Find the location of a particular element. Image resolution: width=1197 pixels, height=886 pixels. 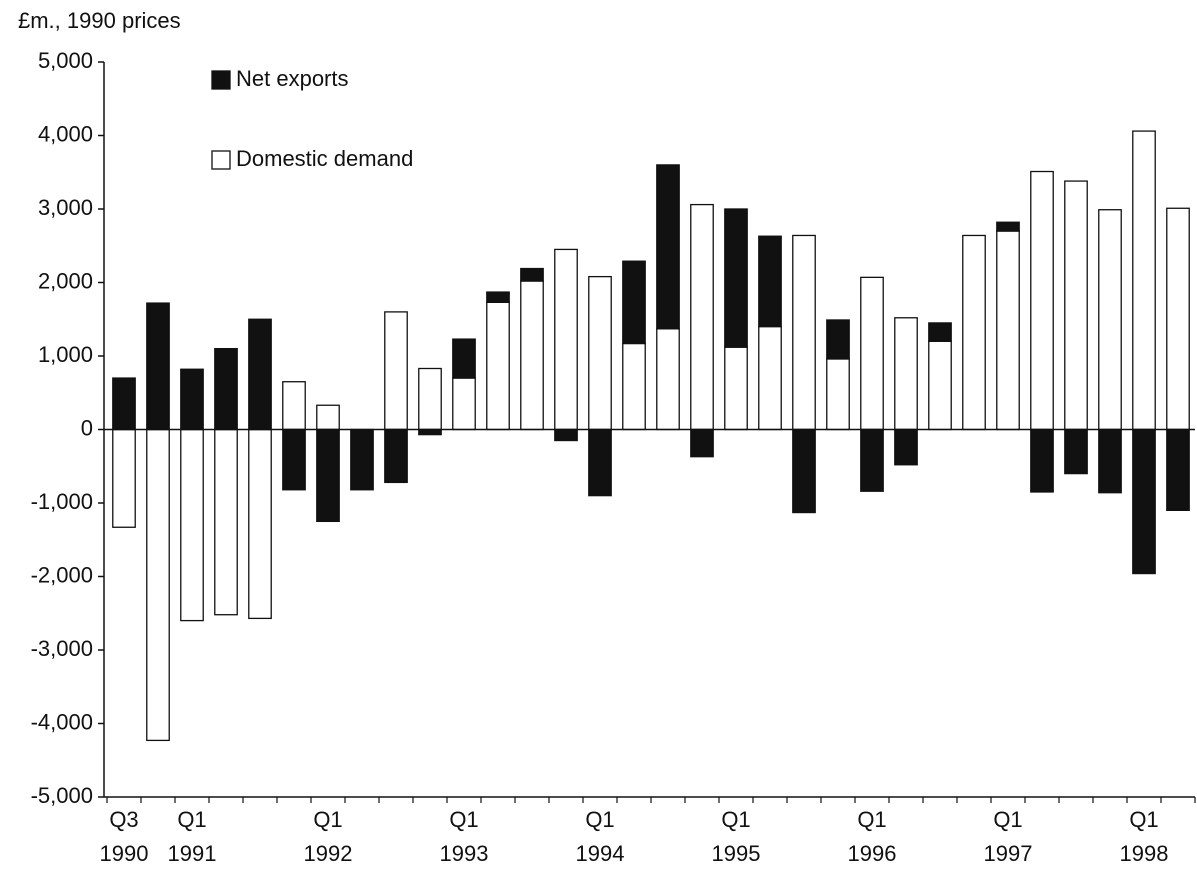

x-tick-label: Q1 1997 is located at coordinates (1008, 836).